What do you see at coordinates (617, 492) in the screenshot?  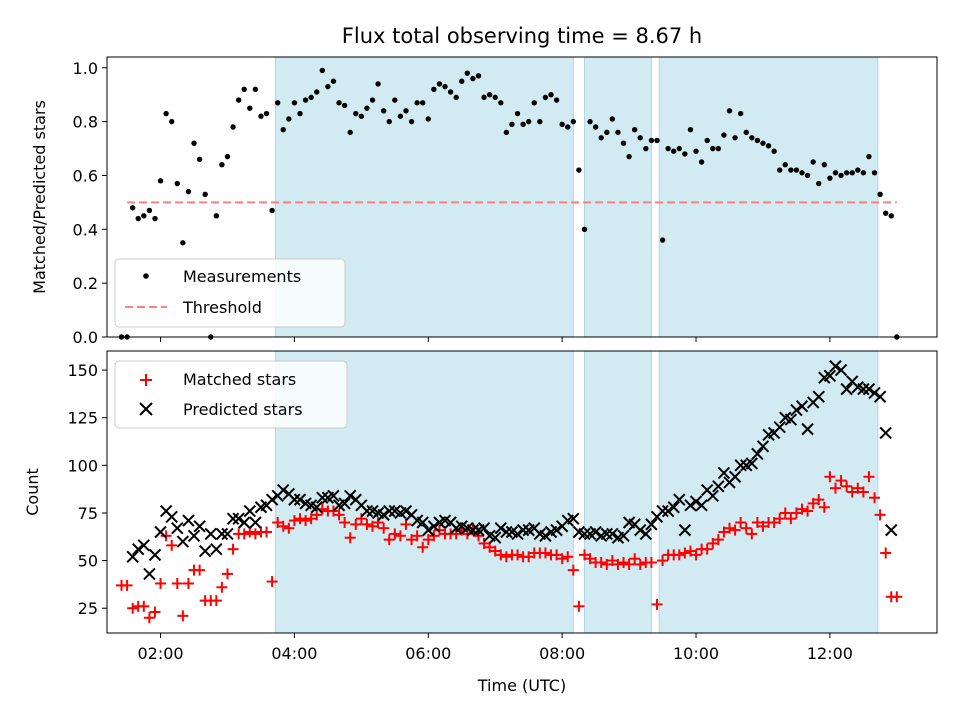 I see `observing-window-span` at bounding box center [617, 492].